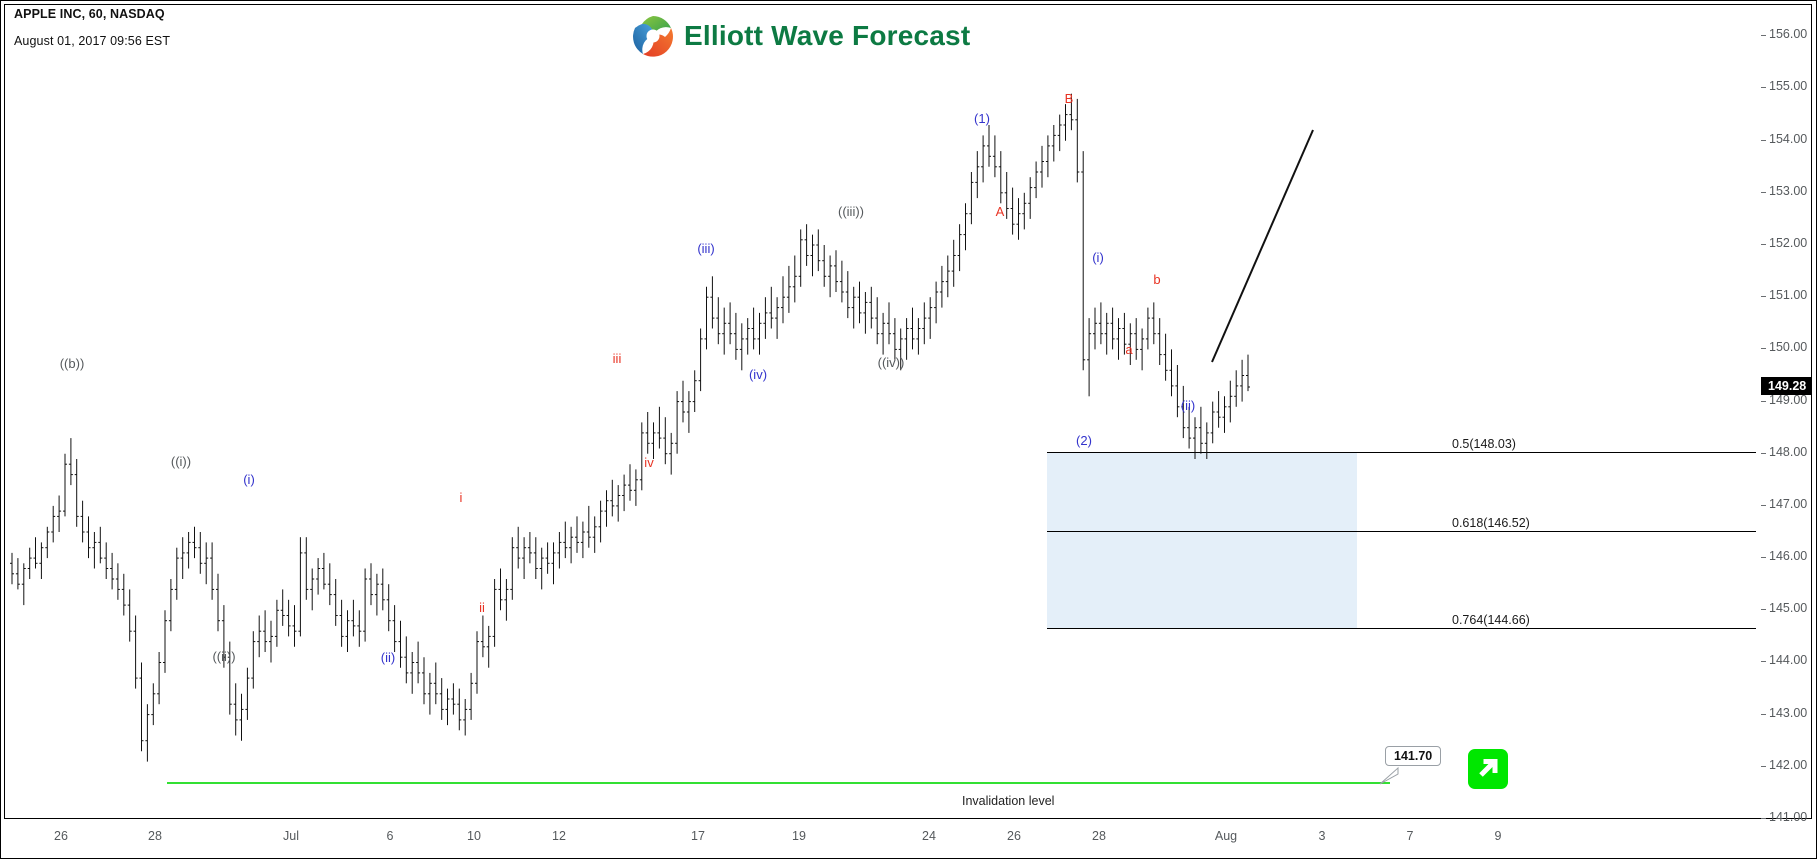  I want to click on wave-label: A, so click(1000, 211).